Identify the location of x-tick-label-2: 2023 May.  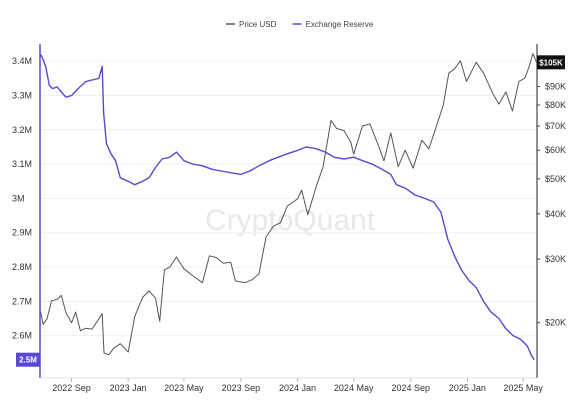
(184, 388).